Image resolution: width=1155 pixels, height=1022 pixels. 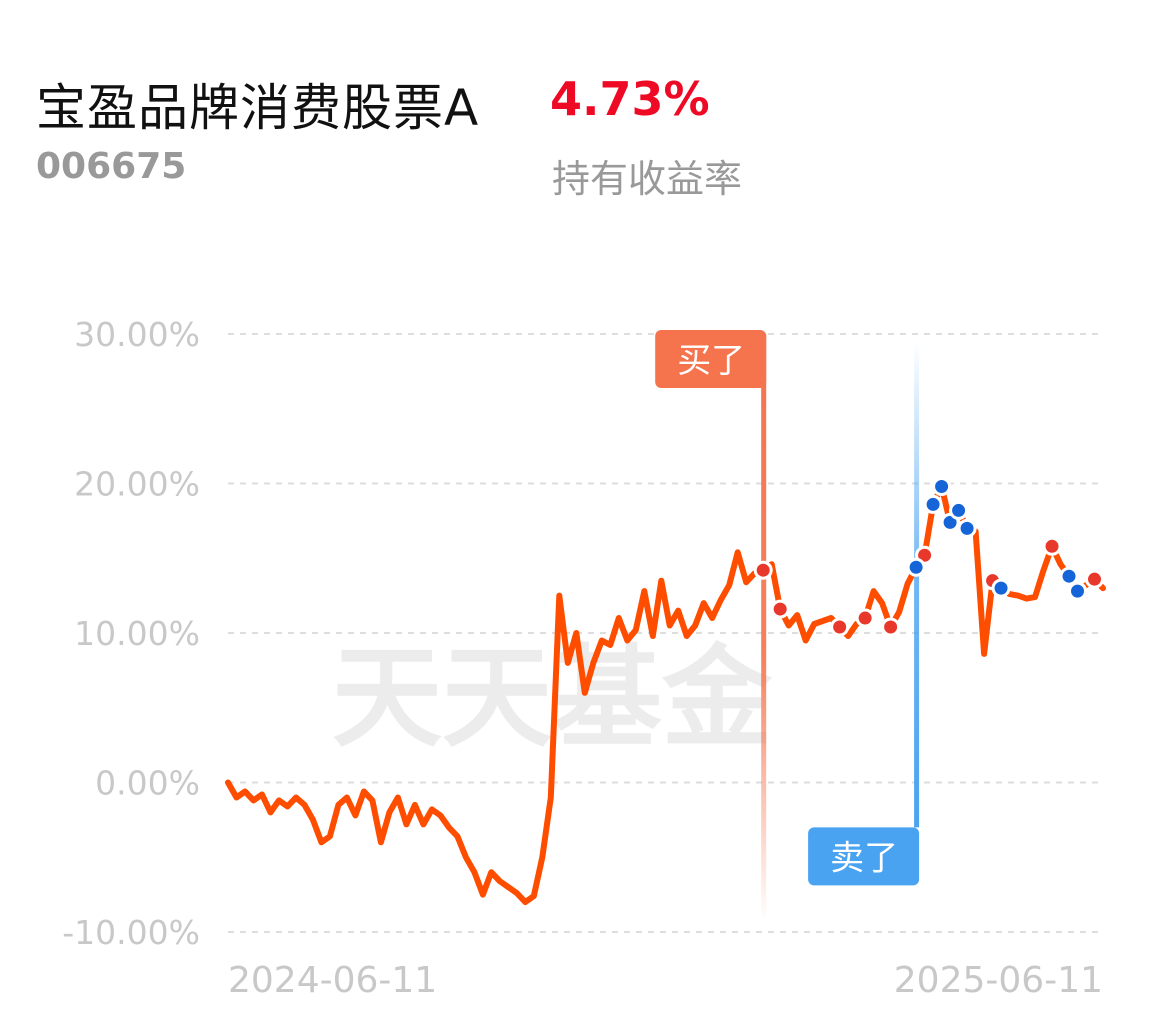 I want to click on x-tick-label: 2024-06-11, so click(x=332, y=980).